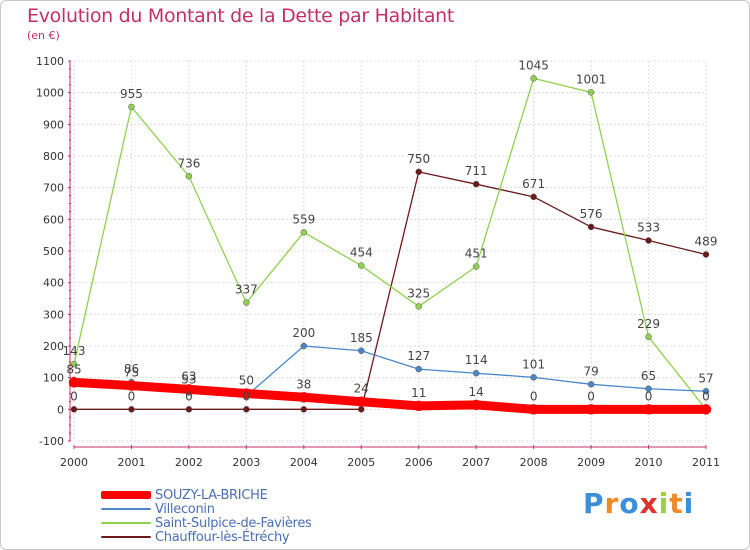 Image resolution: width=750 pixels, height=550 pixels. What do you see at coordinates (53, 188) in the screenshot?
I see `y-tick-label: 700` at bounding box center [53, 188].